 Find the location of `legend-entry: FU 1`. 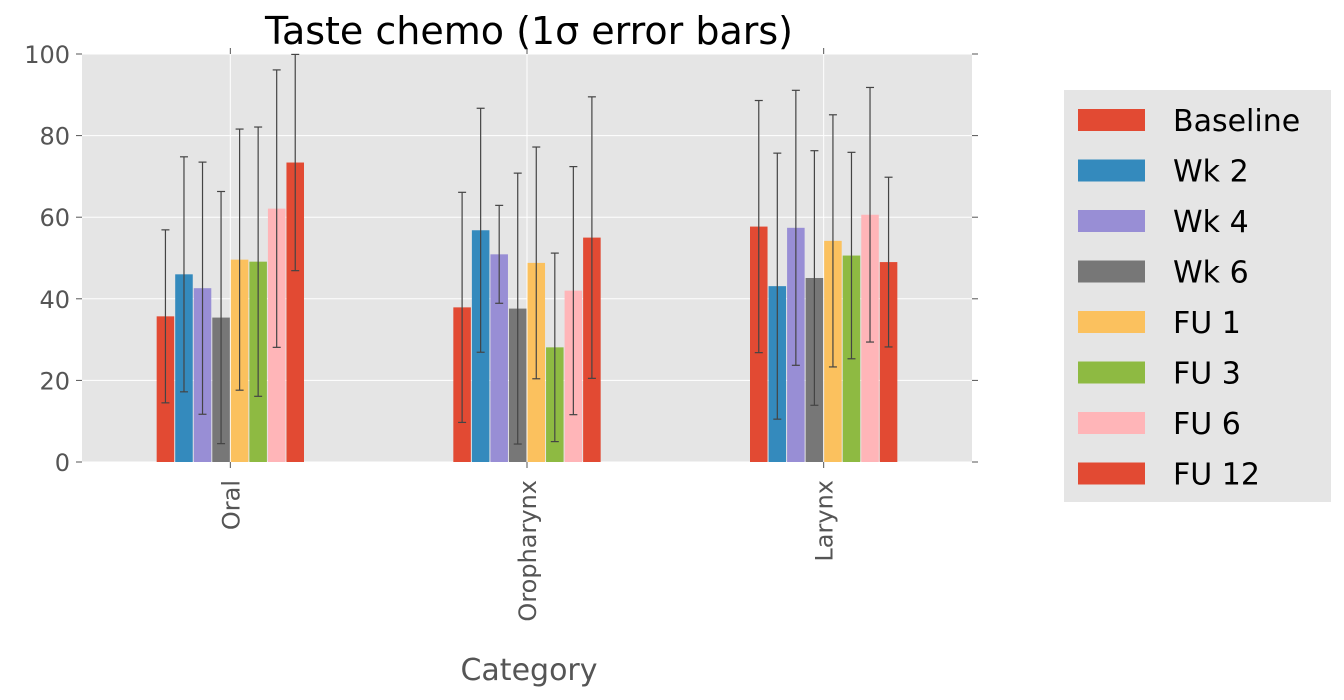

legend-entry: FU 1 is located at coordinates (1207, 323).